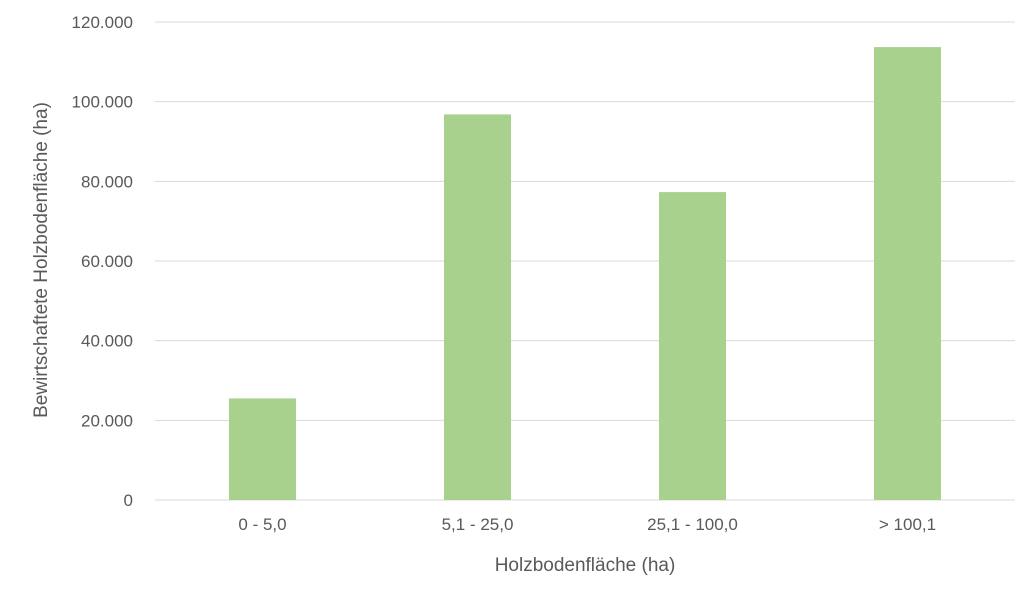  I want to click on x-axis-ticks: 0 - 5,0 5,1 - 25,0 25,1 - 100,0 > 100,1, so click(587, 524).